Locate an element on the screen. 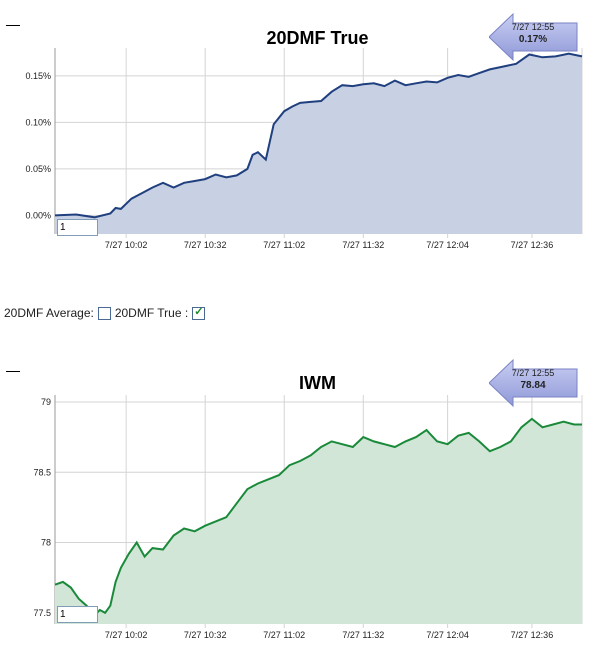 This screenshot has width=598, height=652. tooltip-dmf: 7/27 12:55 0.17% is located at coordinates (533, 37).